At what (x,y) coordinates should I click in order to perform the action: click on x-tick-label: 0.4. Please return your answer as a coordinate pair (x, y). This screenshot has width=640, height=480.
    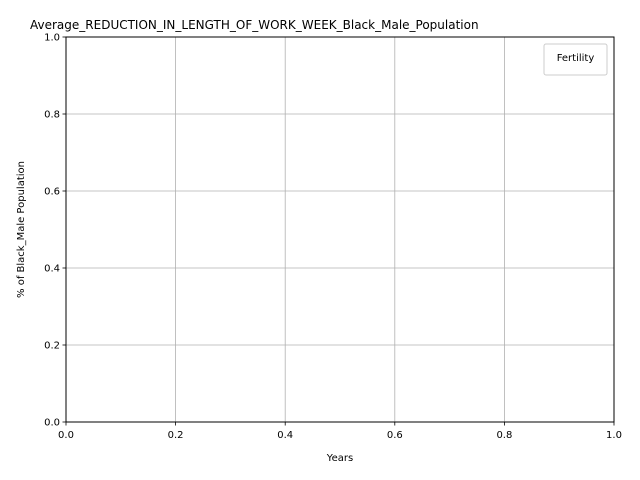
    Looking at the image, I should click on (285, 435).